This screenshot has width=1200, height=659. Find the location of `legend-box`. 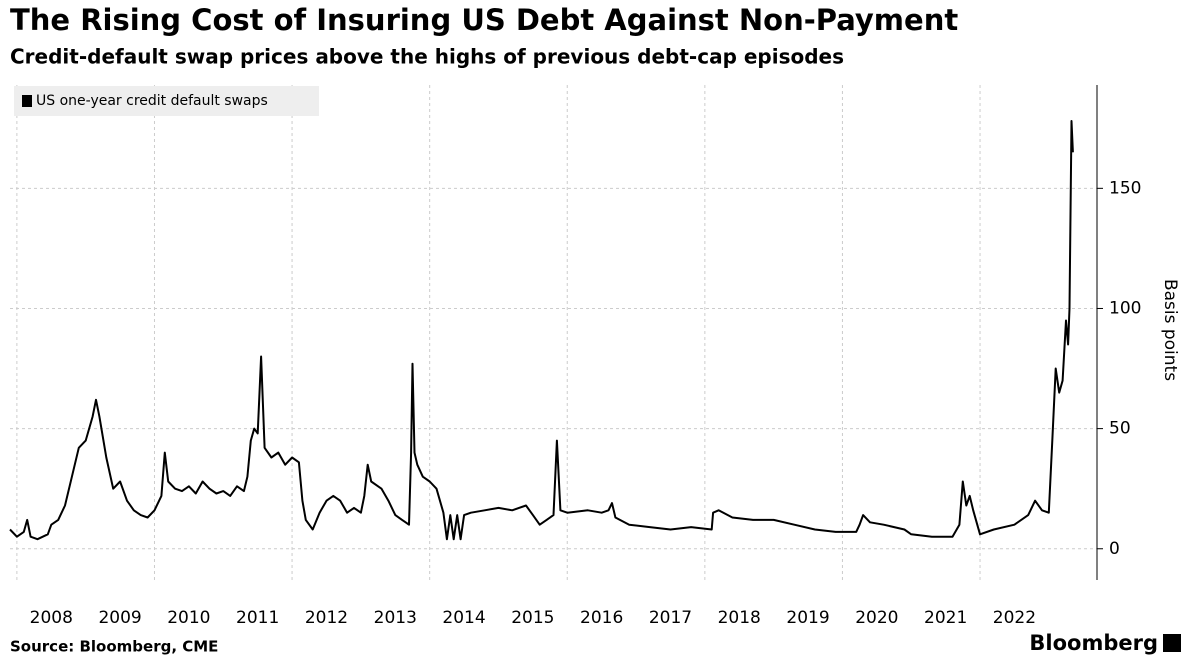

legend-box is located at coordinates (166, 101).